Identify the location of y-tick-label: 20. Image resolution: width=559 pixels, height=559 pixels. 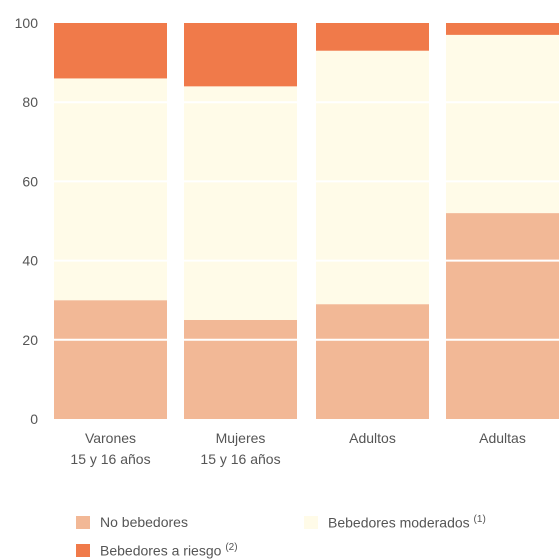
(30, 340).